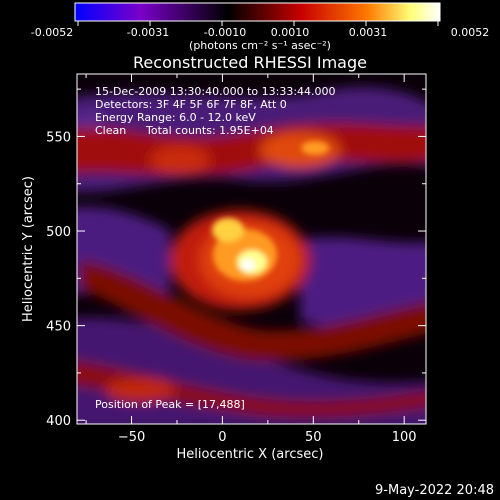 Image resolution: width=500 pixels, height=500 pixels. Describe the element at coordinates (58, 327) in the screenshot. I see `y-tick-label: 450` at that location.